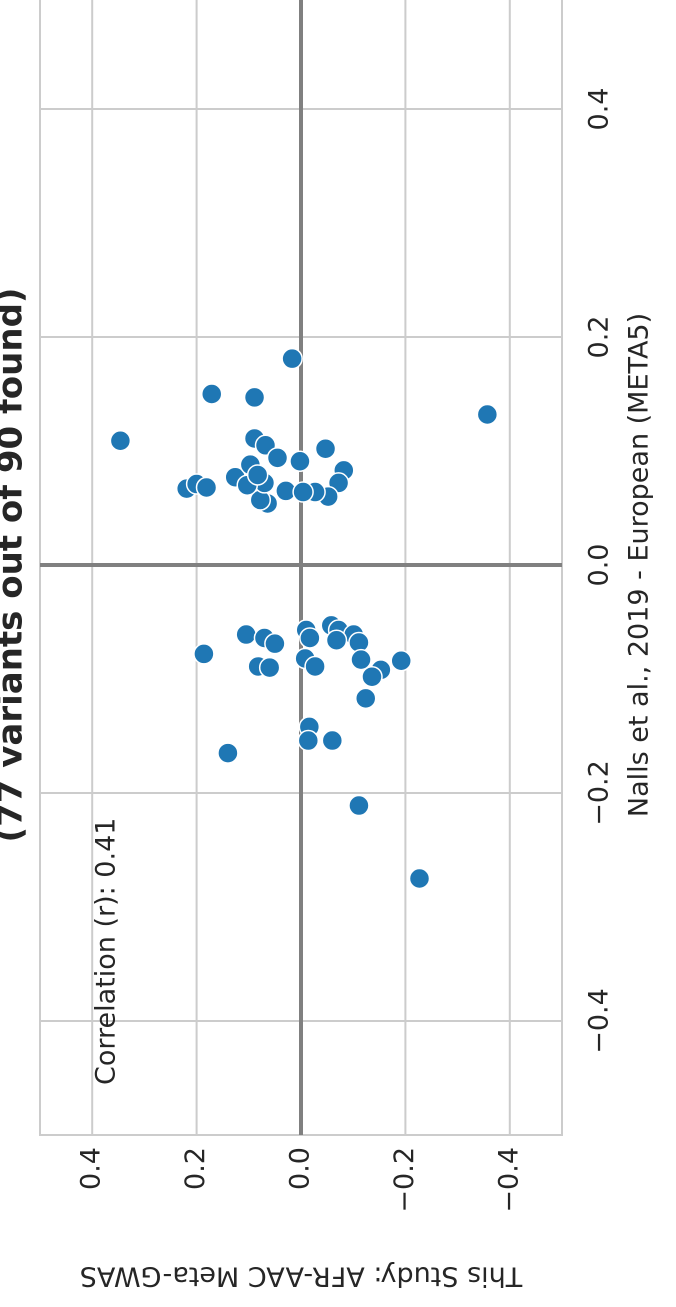 The image size is (676, 1307). What do you see at coordinates (15, 565) in the screenshot?
I see `chart-title: (77 variants out of 90 found)` at bounding box center [15, 565].